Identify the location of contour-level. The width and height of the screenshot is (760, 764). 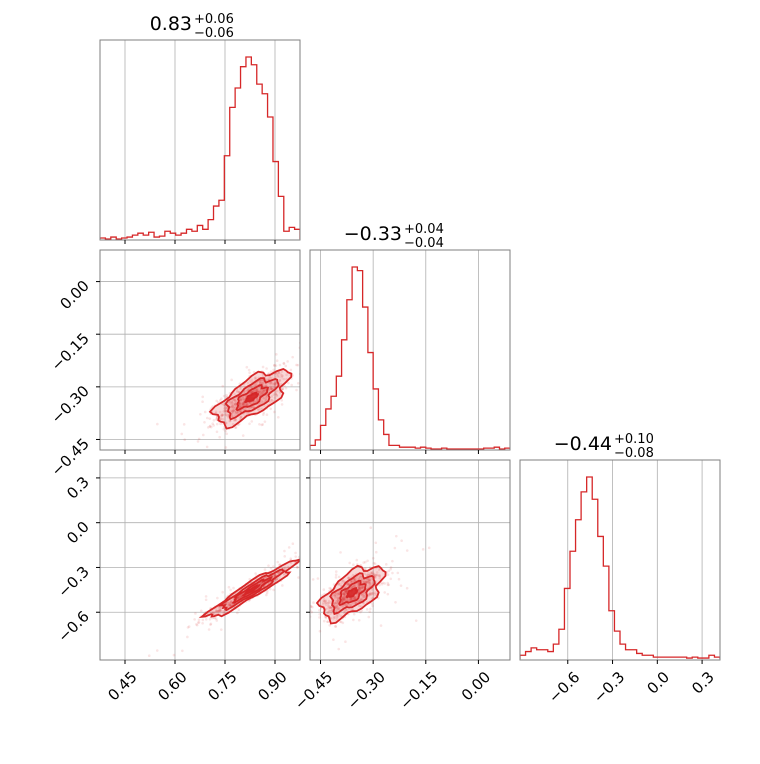
(250, 590).